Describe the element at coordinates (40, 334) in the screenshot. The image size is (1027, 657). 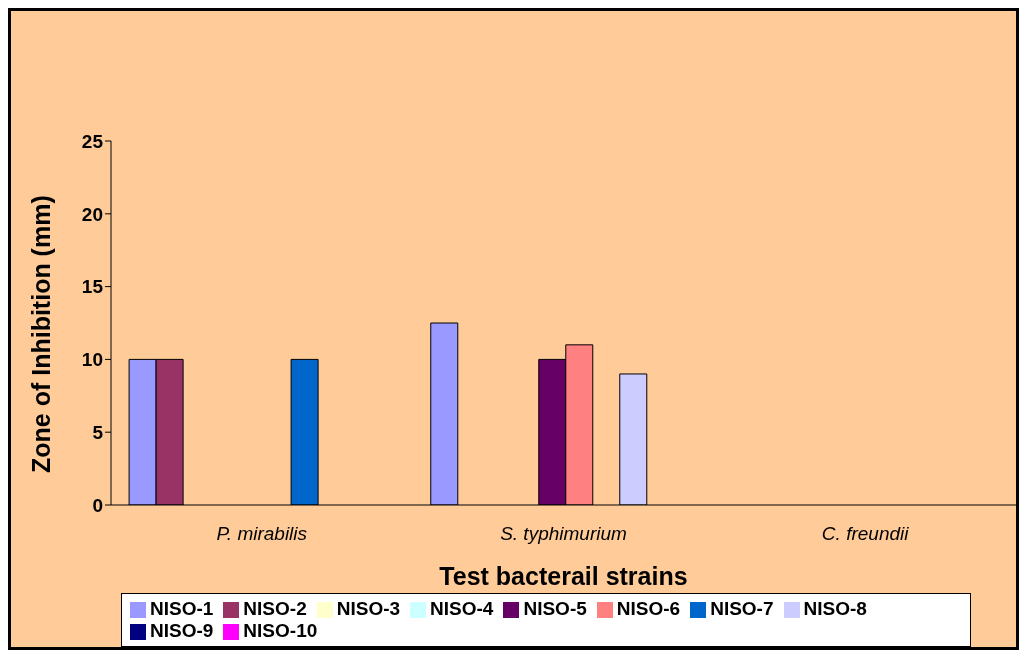
I see `y-axis-title: Zone of Inhibition (mm)` at that location.